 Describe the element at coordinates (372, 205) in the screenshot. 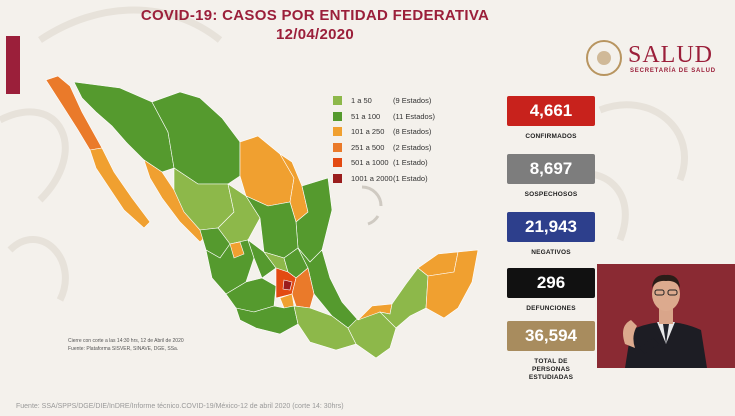

I see `loading-spinner-icon` at that location.